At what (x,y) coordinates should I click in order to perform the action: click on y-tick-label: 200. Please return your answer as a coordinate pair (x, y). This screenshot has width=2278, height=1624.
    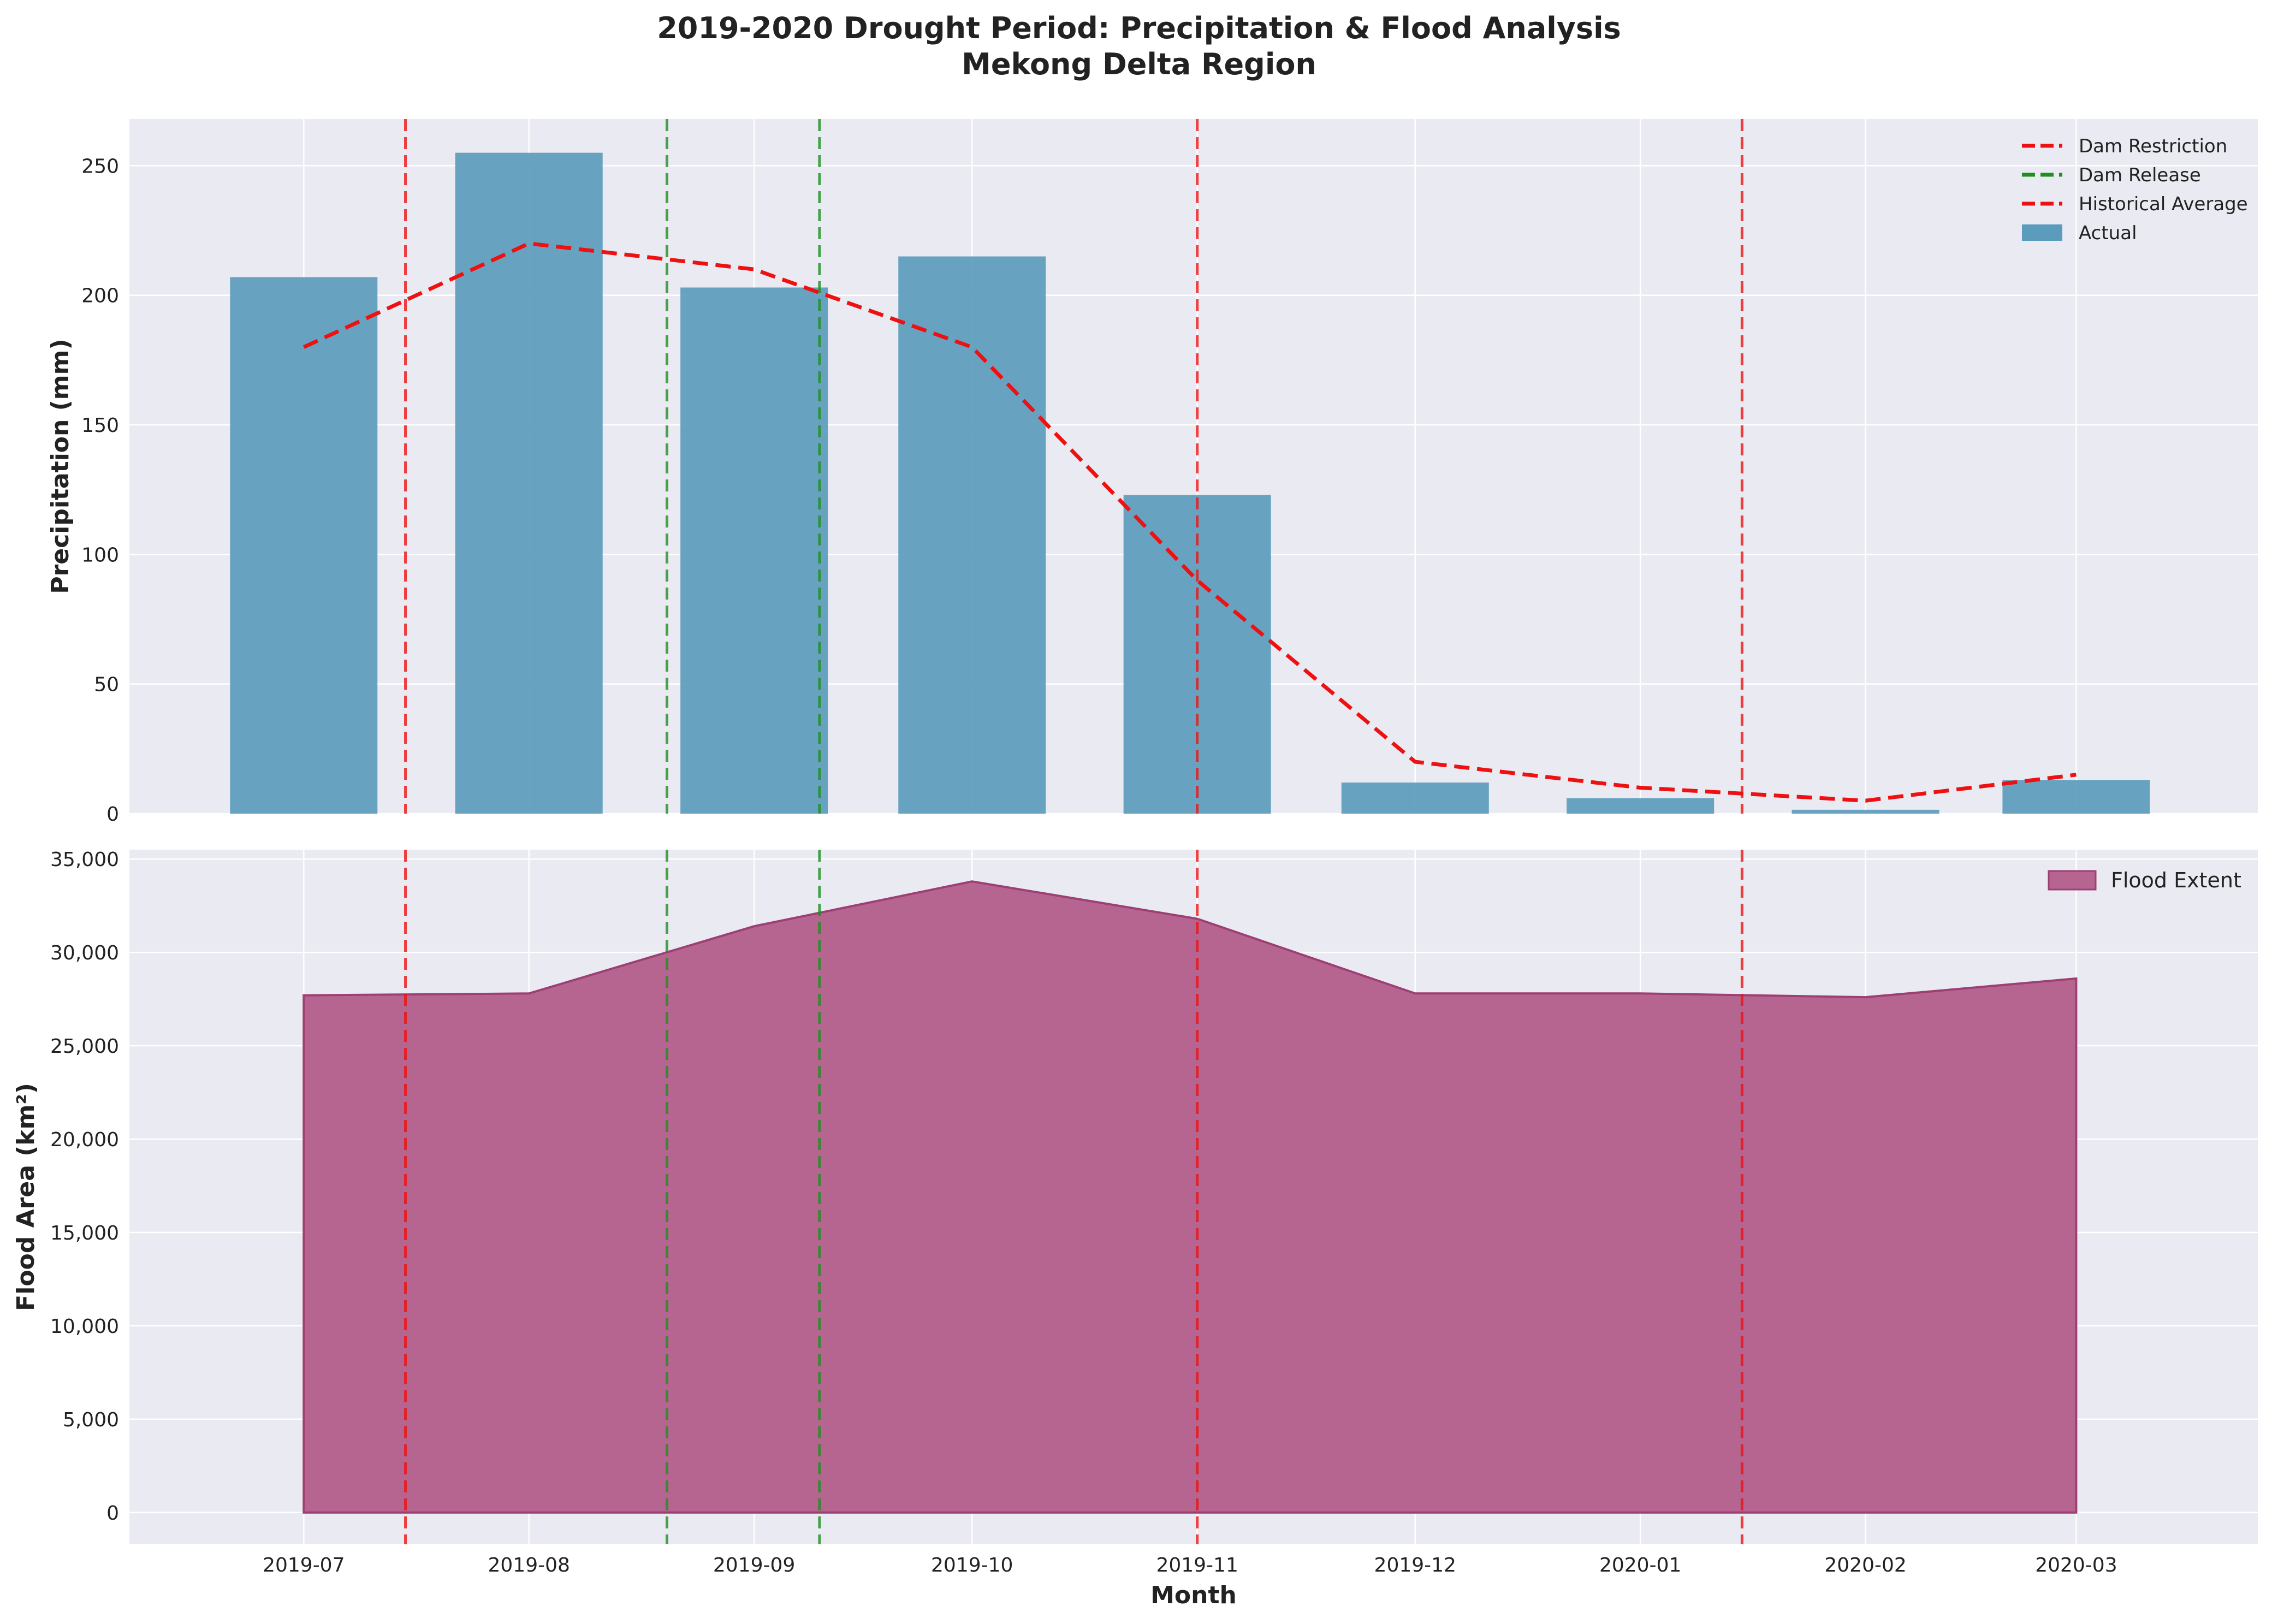
    Looking at the image, I should click on (100, 296).